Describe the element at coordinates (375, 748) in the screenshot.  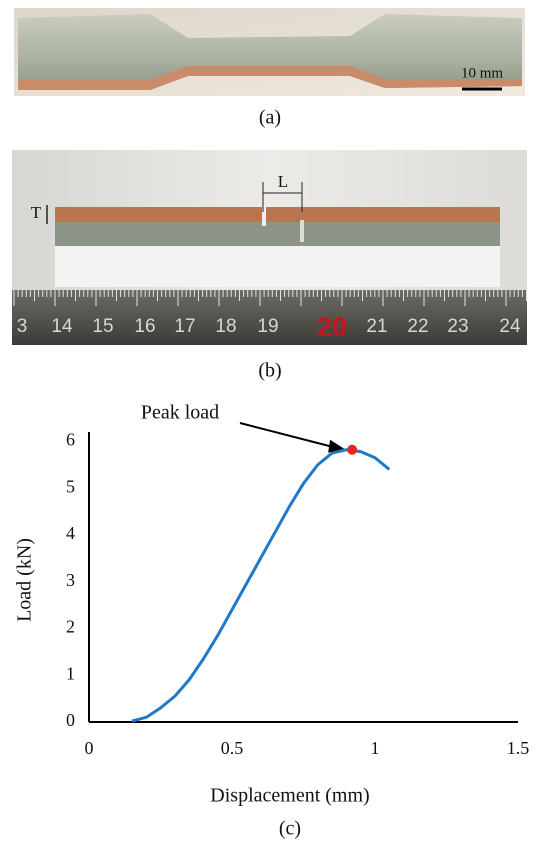
I see `x-tick-label: 1` at that location.